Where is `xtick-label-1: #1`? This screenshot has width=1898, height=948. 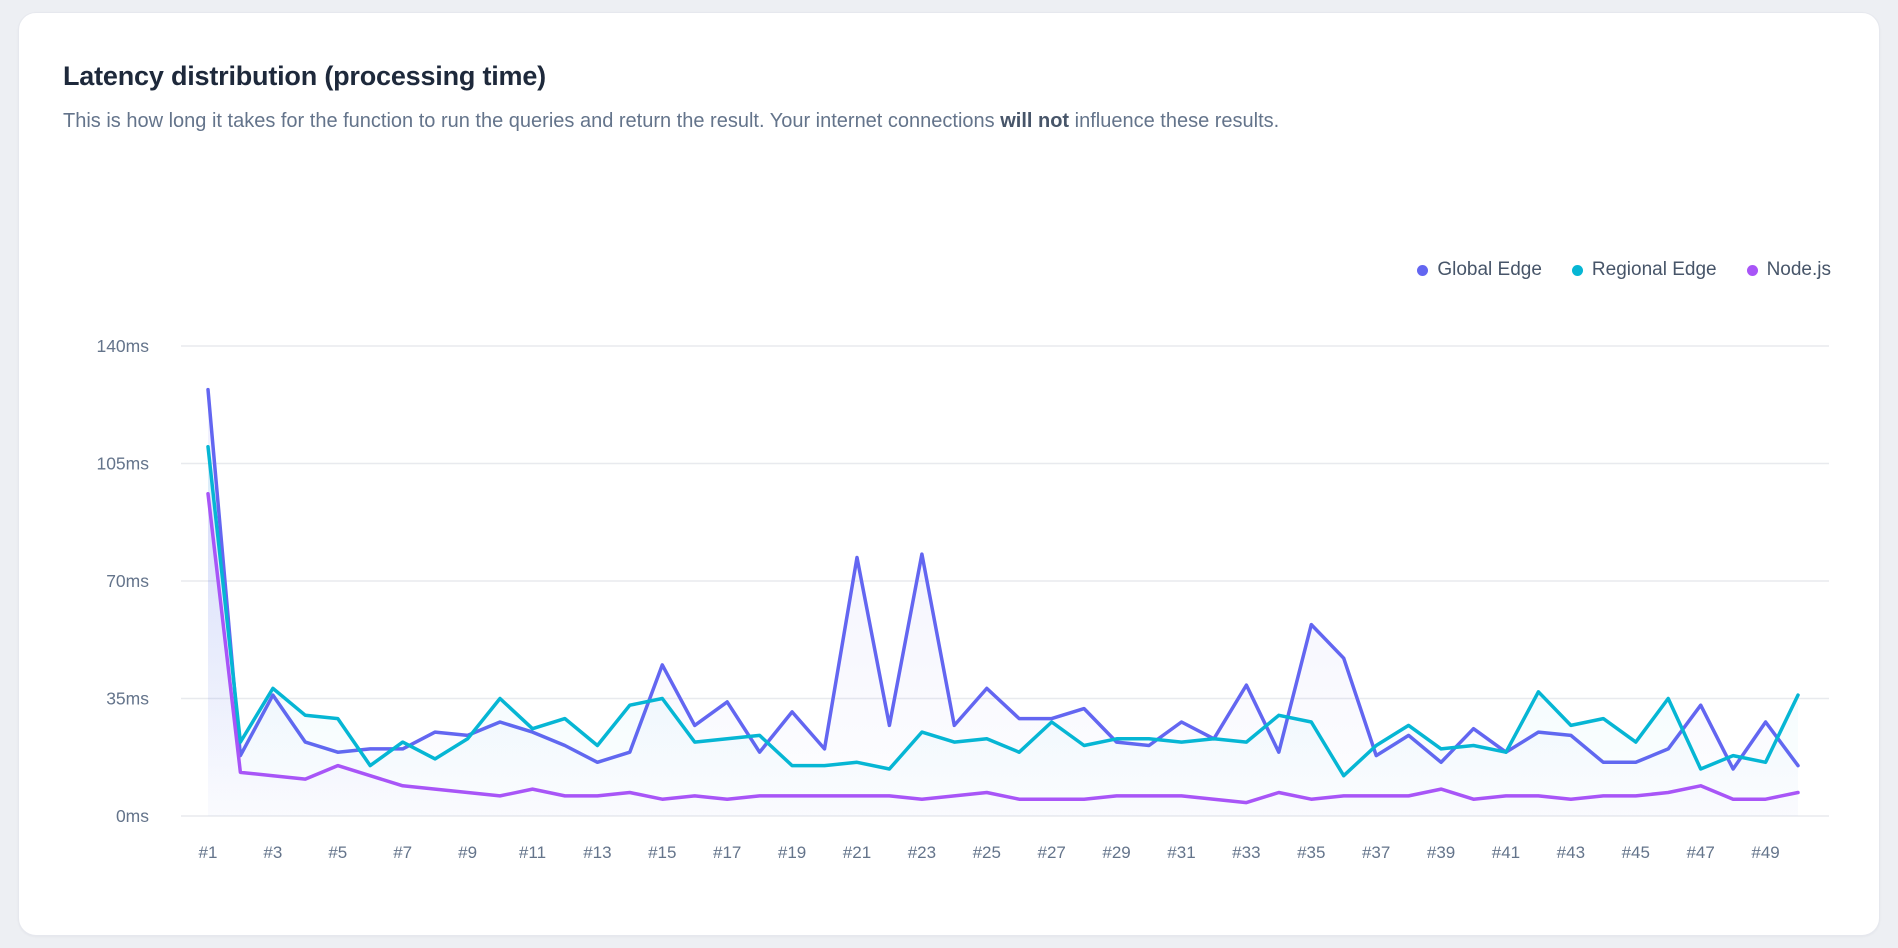
xtick-label-1: #1 is located at coordinates (208, 852).